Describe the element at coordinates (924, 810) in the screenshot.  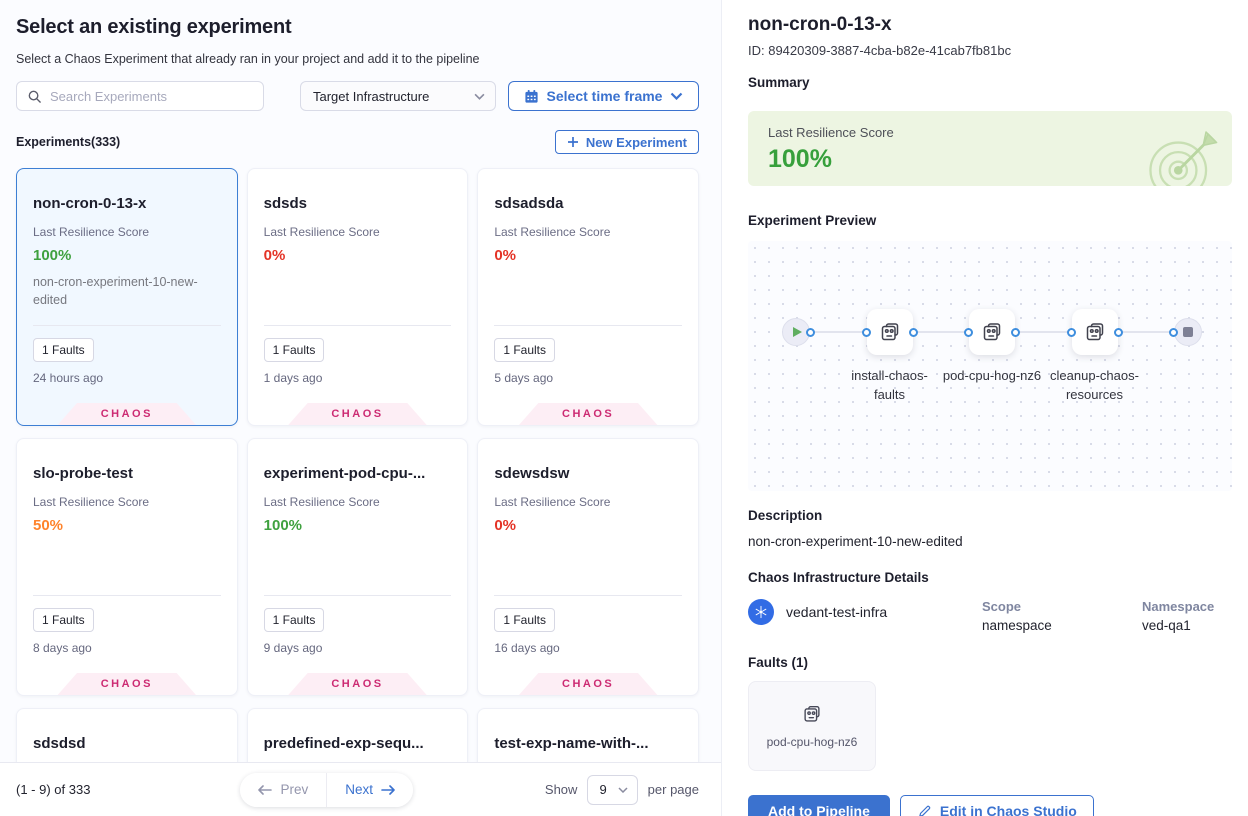
I see `pencil-icon` at that location.